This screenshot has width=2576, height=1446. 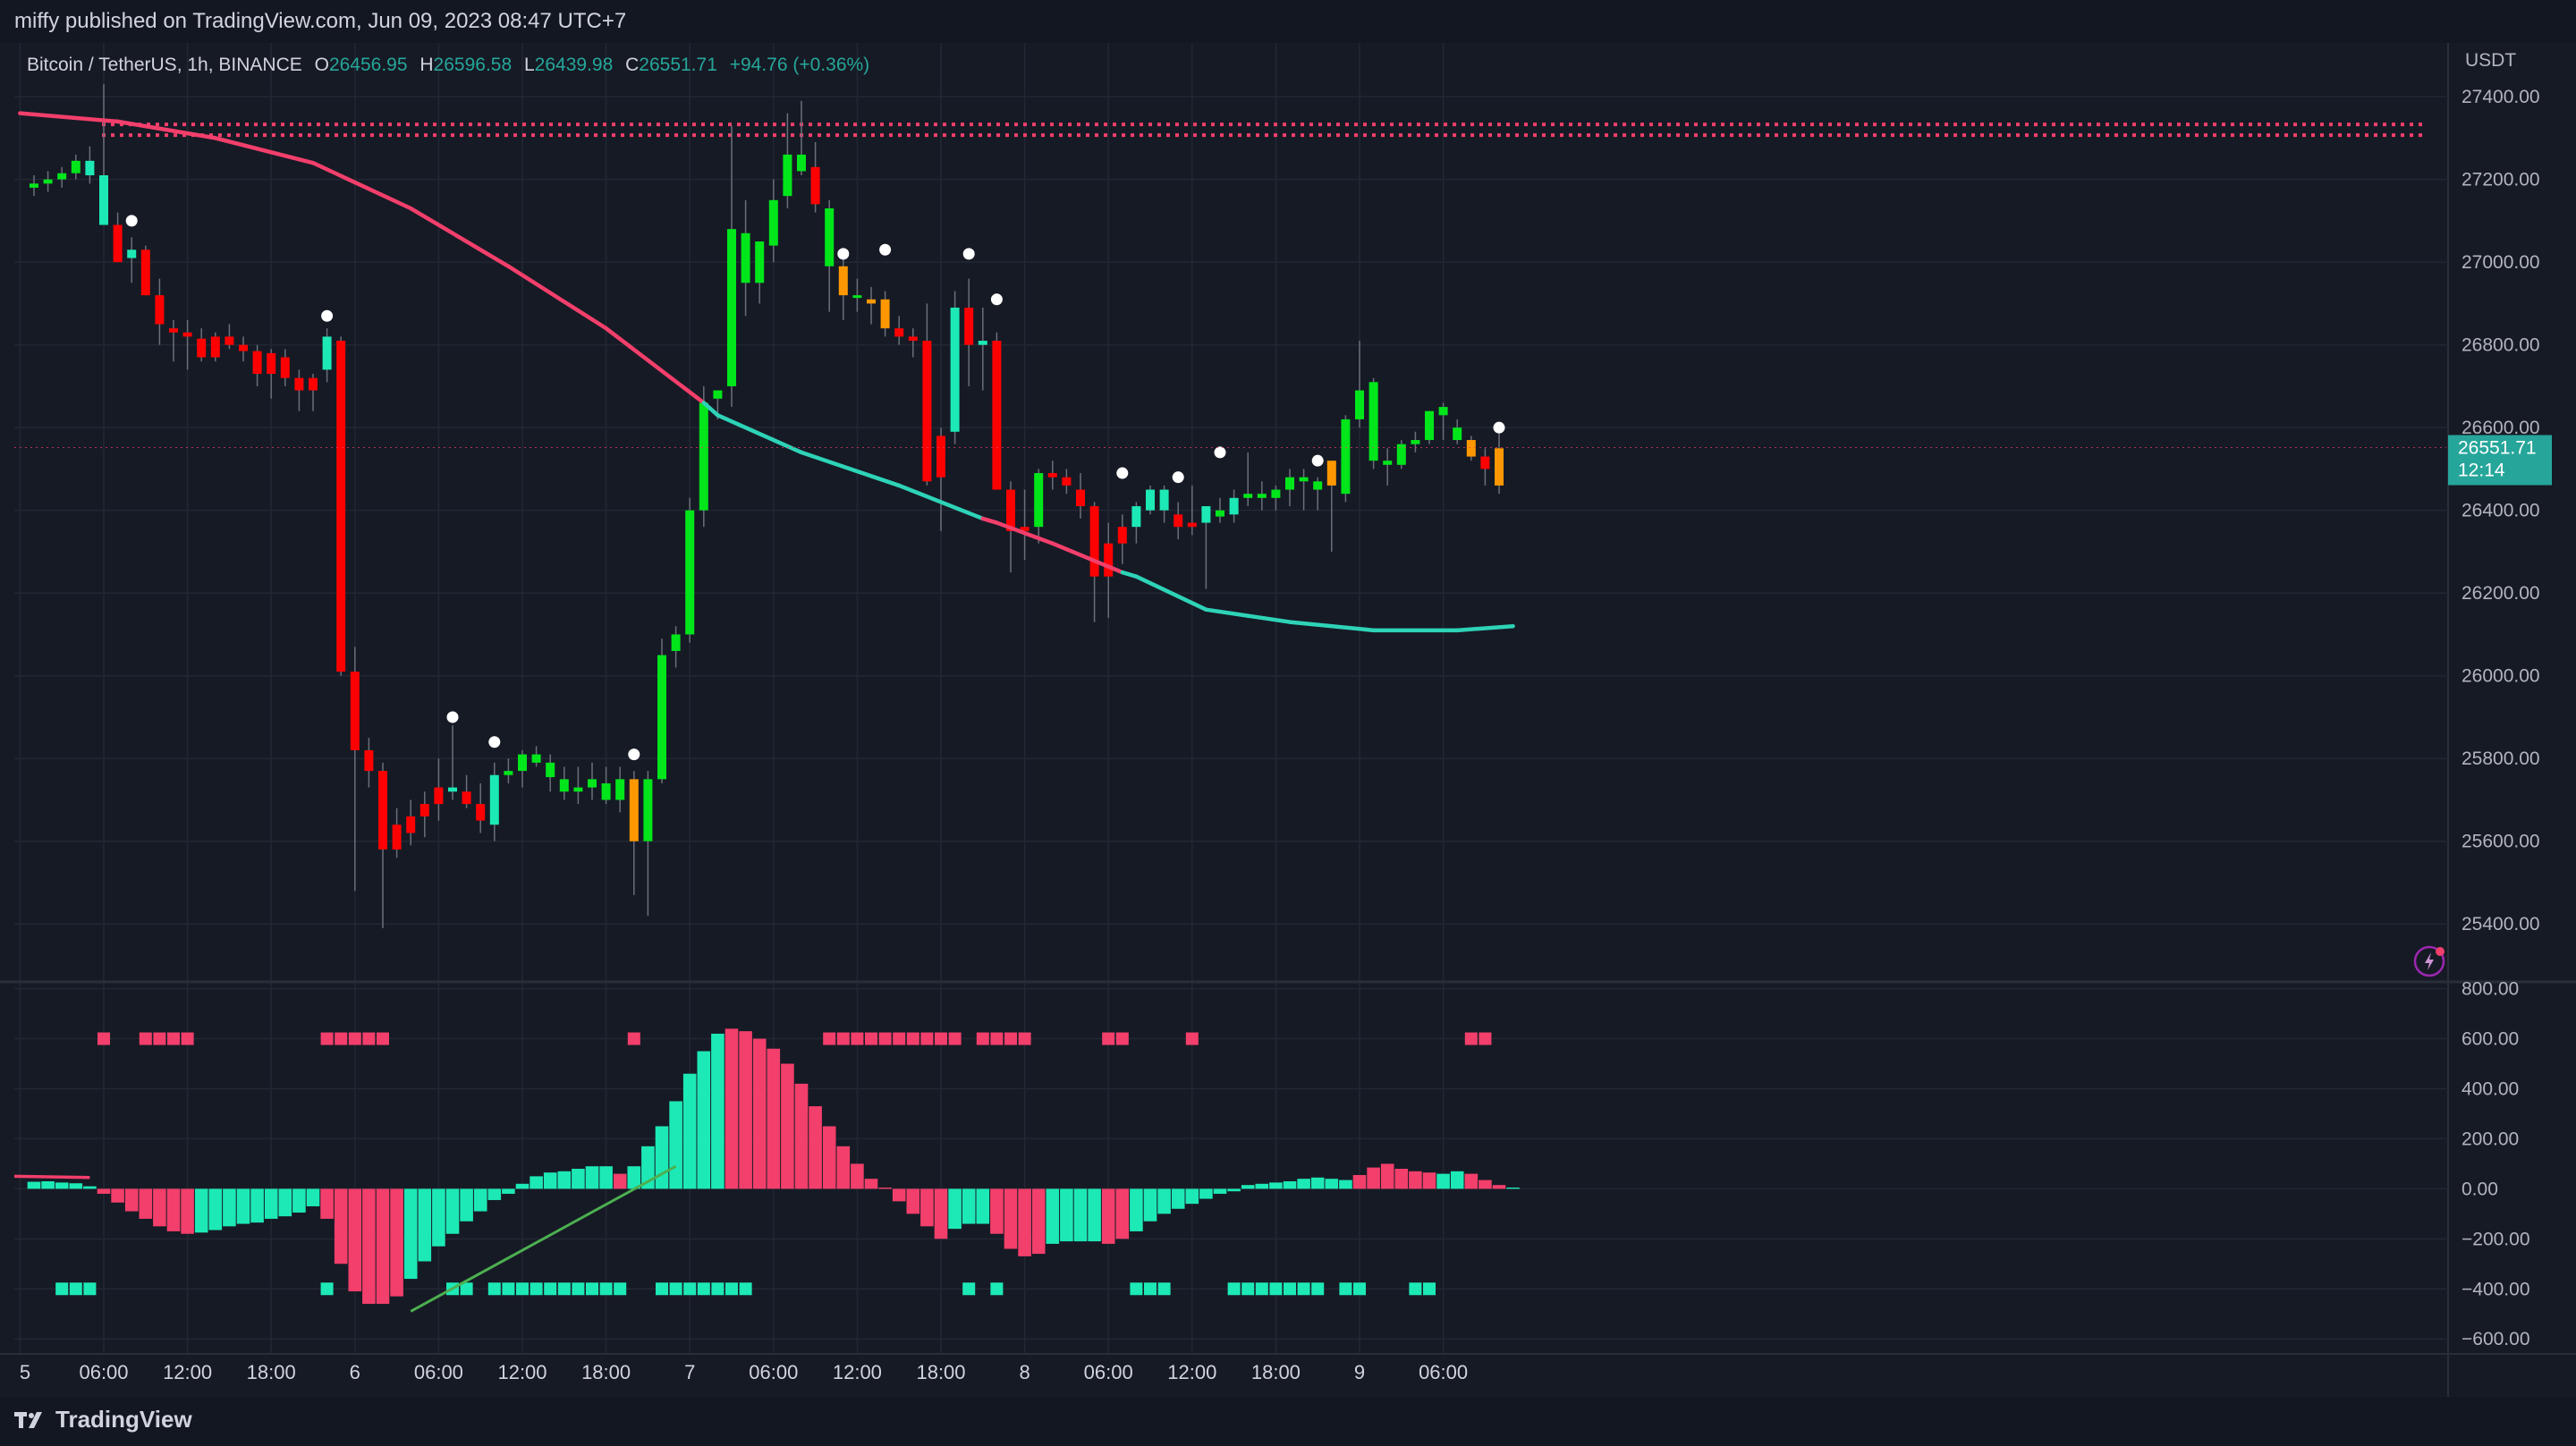 I want to click on tradingview-logo-icon, so click(x=28, y=1420).